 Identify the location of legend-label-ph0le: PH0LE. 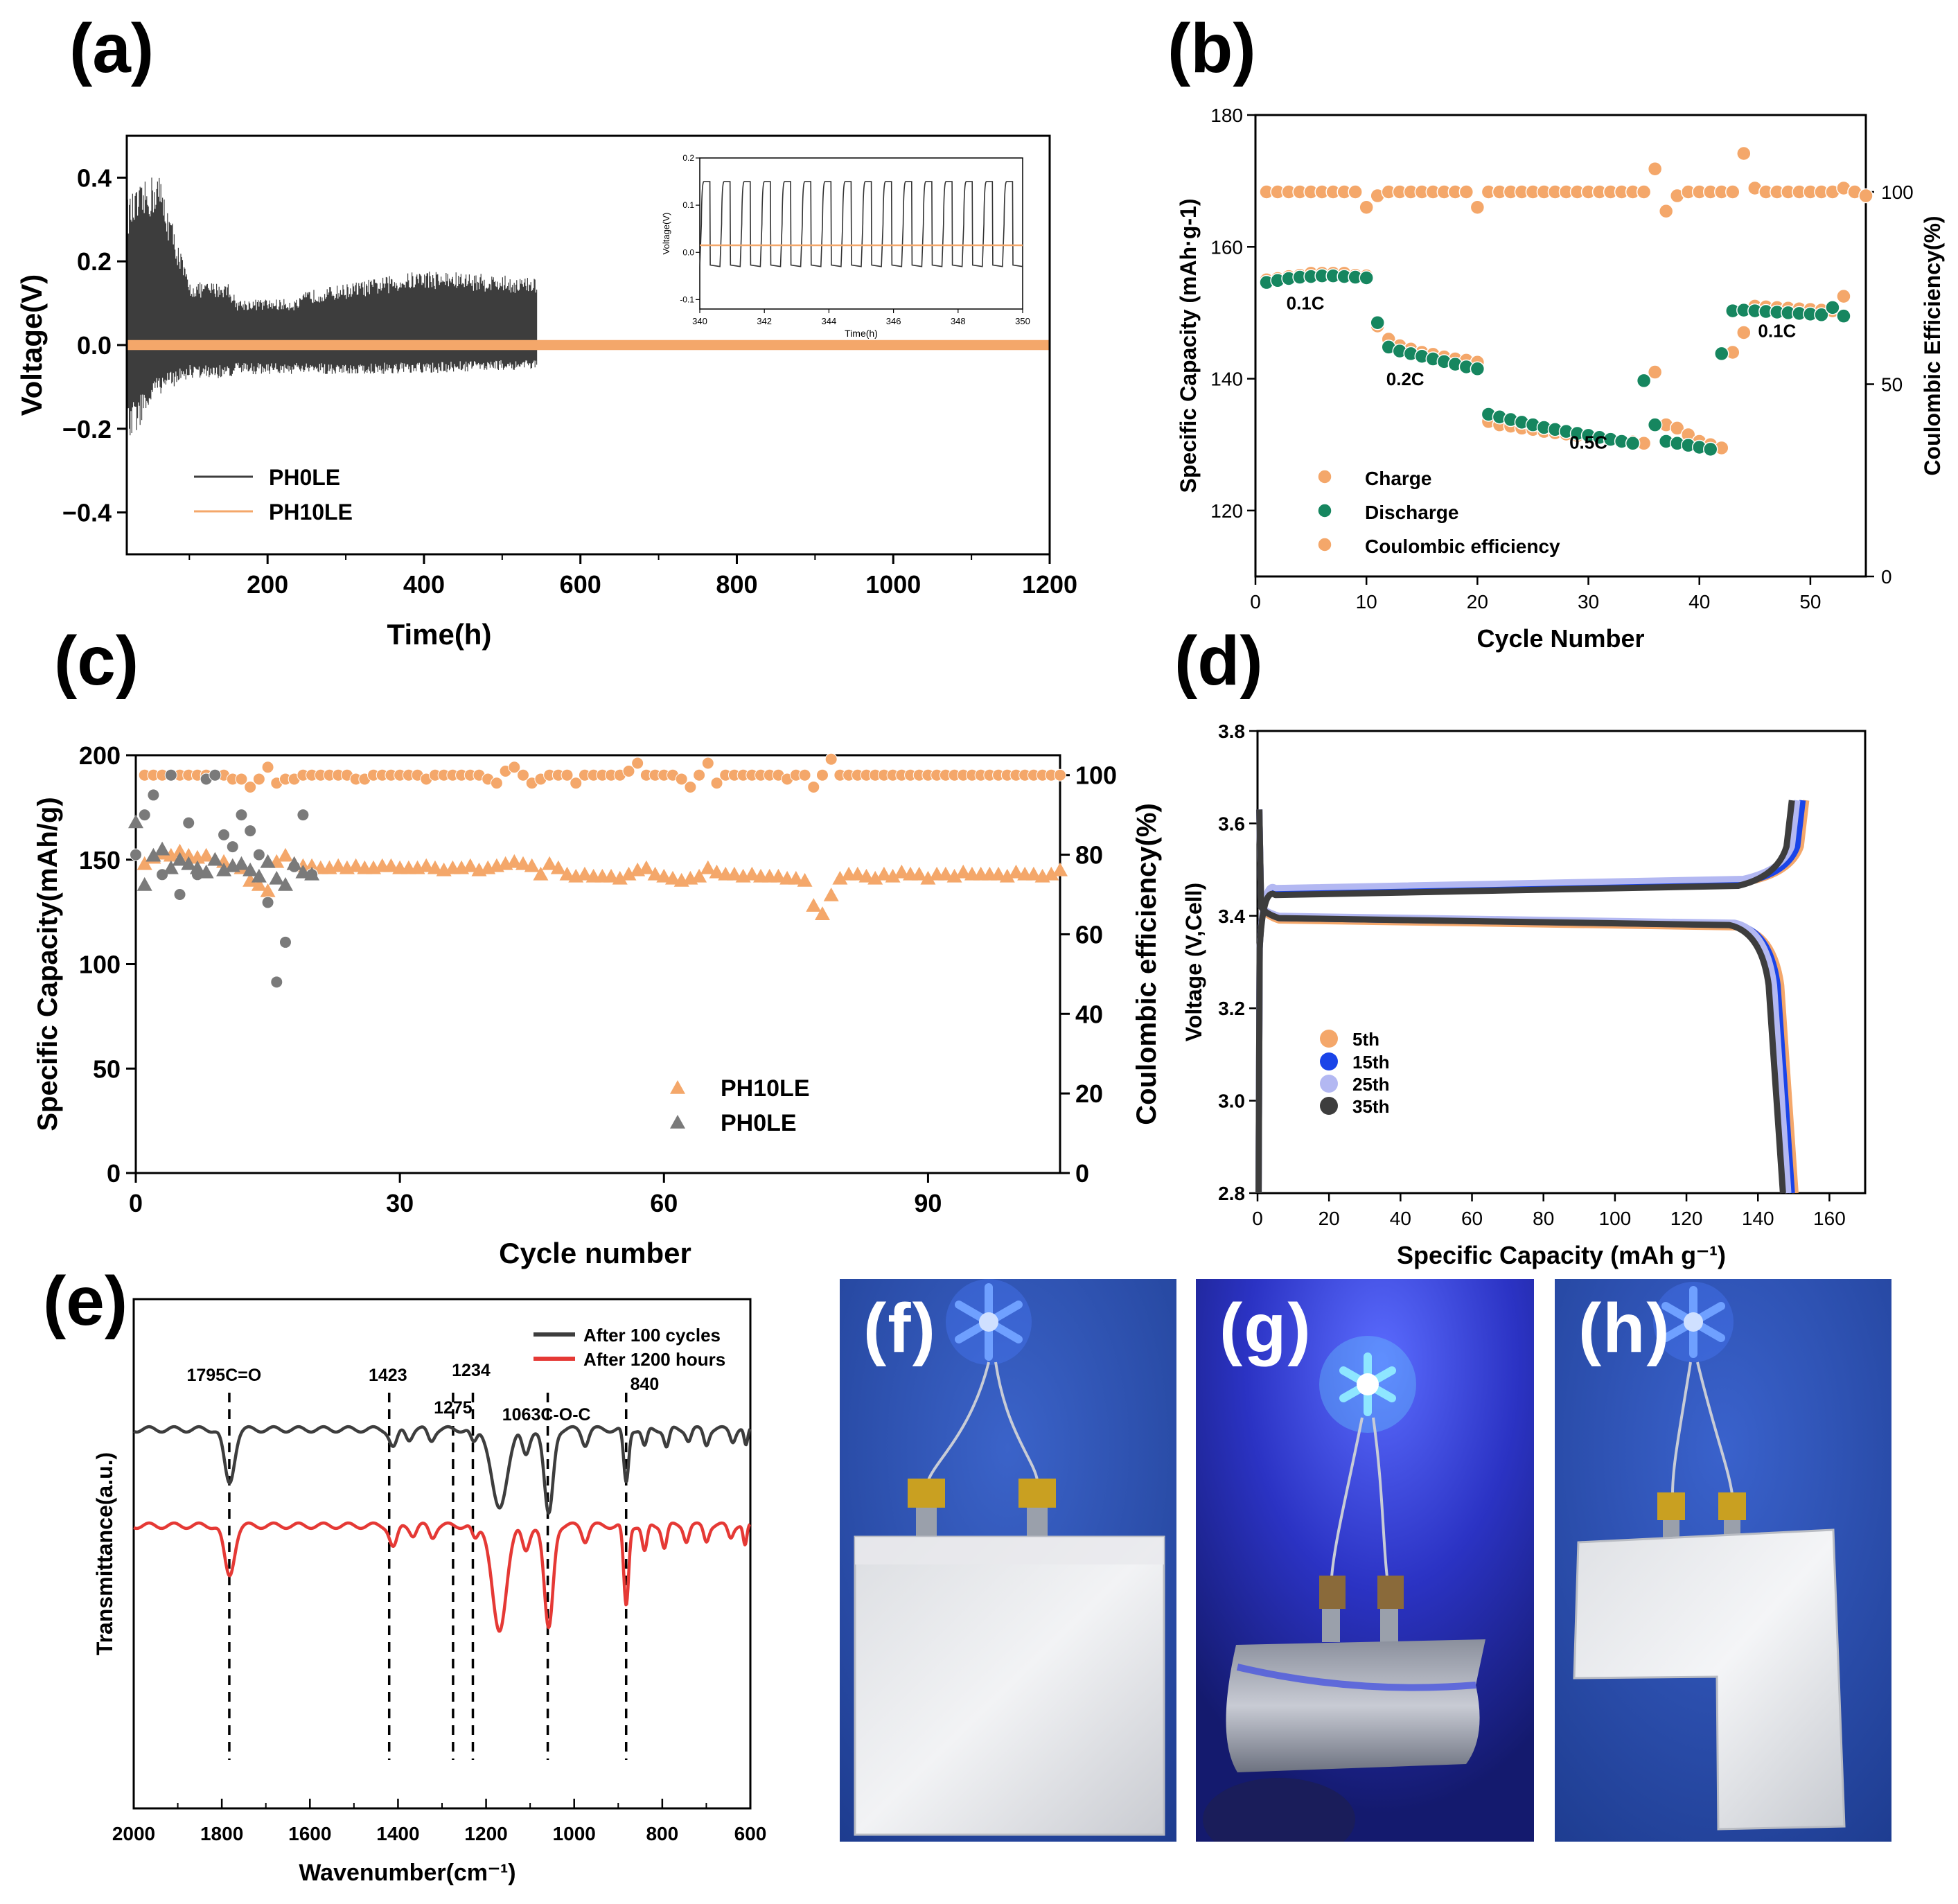
(759, 1123).